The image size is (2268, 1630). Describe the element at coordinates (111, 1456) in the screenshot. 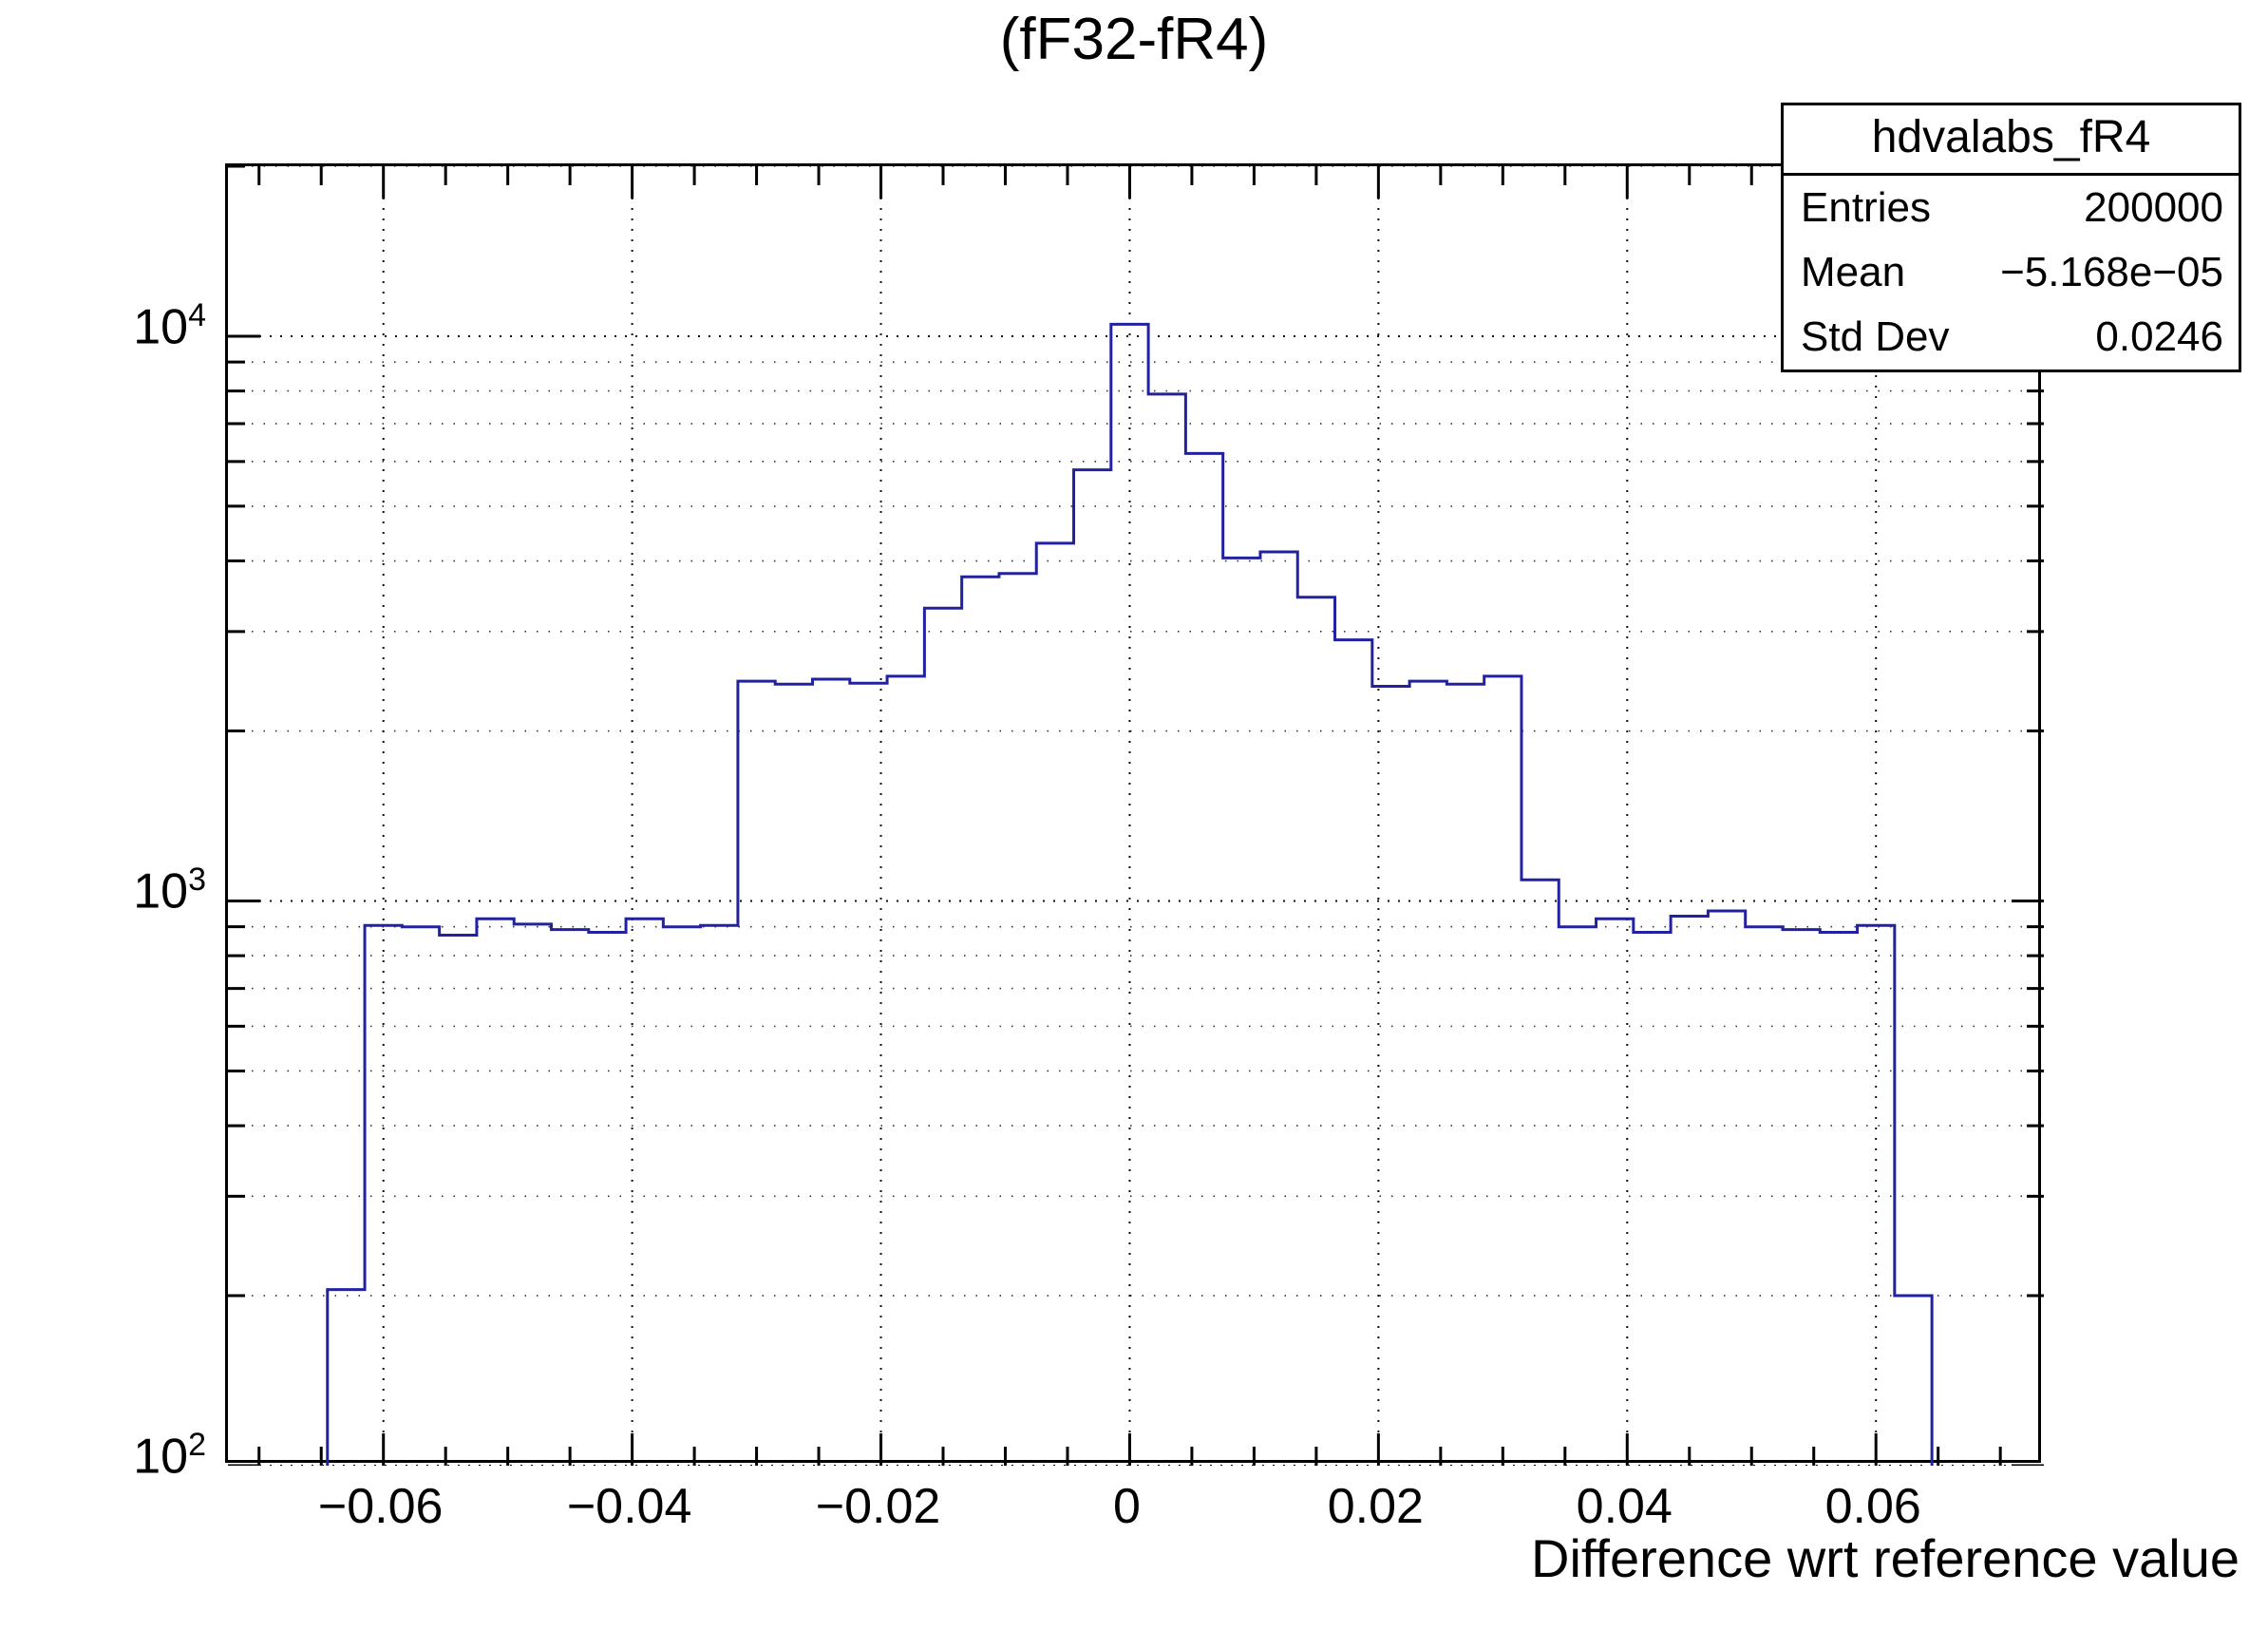

I see `y-axis-tick-label: 102` at that location.